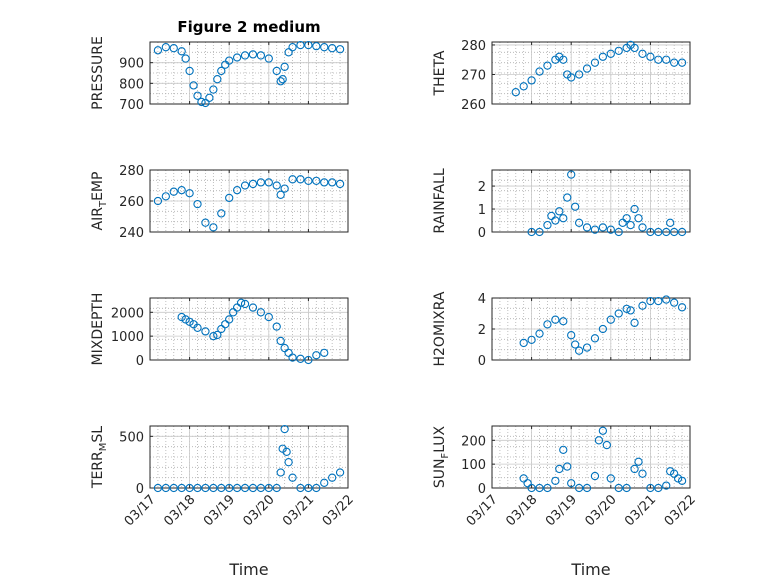 This screenshot has width=778, height=583. Describe the element at coordinates (482, 210) in the screenshot. I see `y-tick-label: 1` at that location.